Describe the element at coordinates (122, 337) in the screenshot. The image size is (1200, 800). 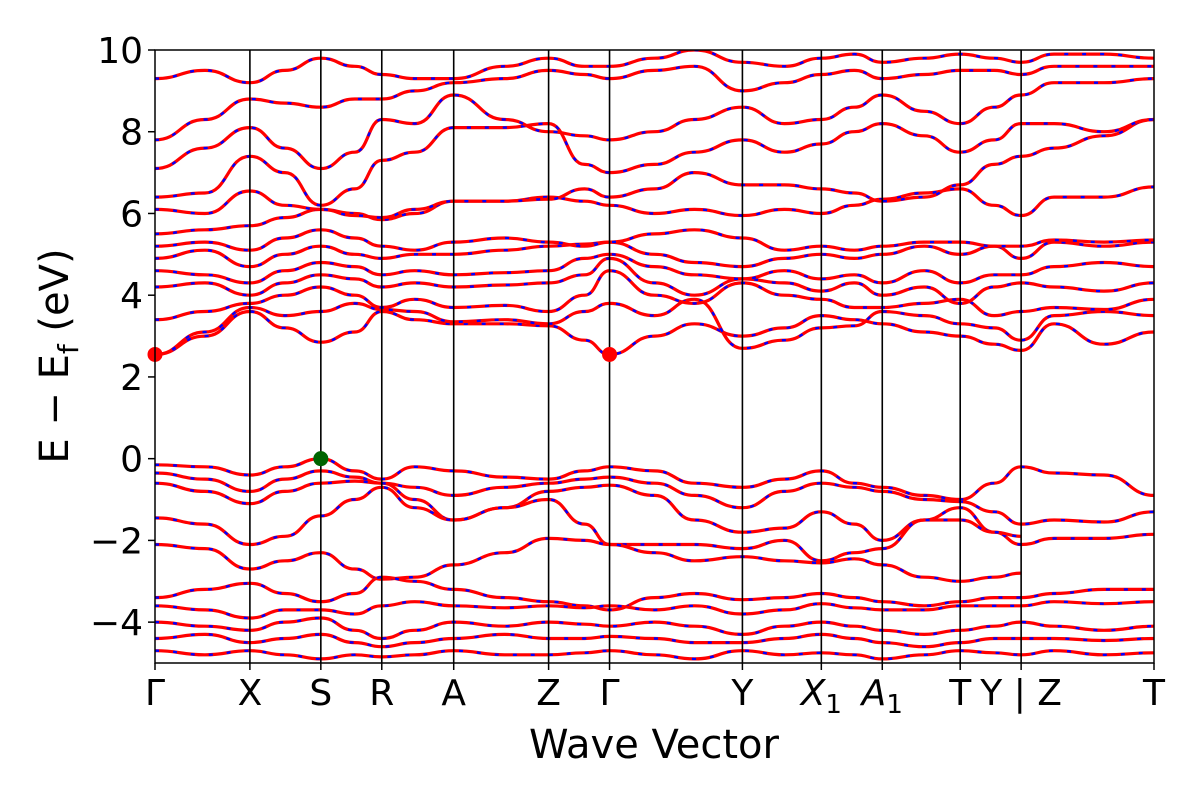
I see `y-axis-ticks: −4 −2 0 2 4 6 8 10` at that location.